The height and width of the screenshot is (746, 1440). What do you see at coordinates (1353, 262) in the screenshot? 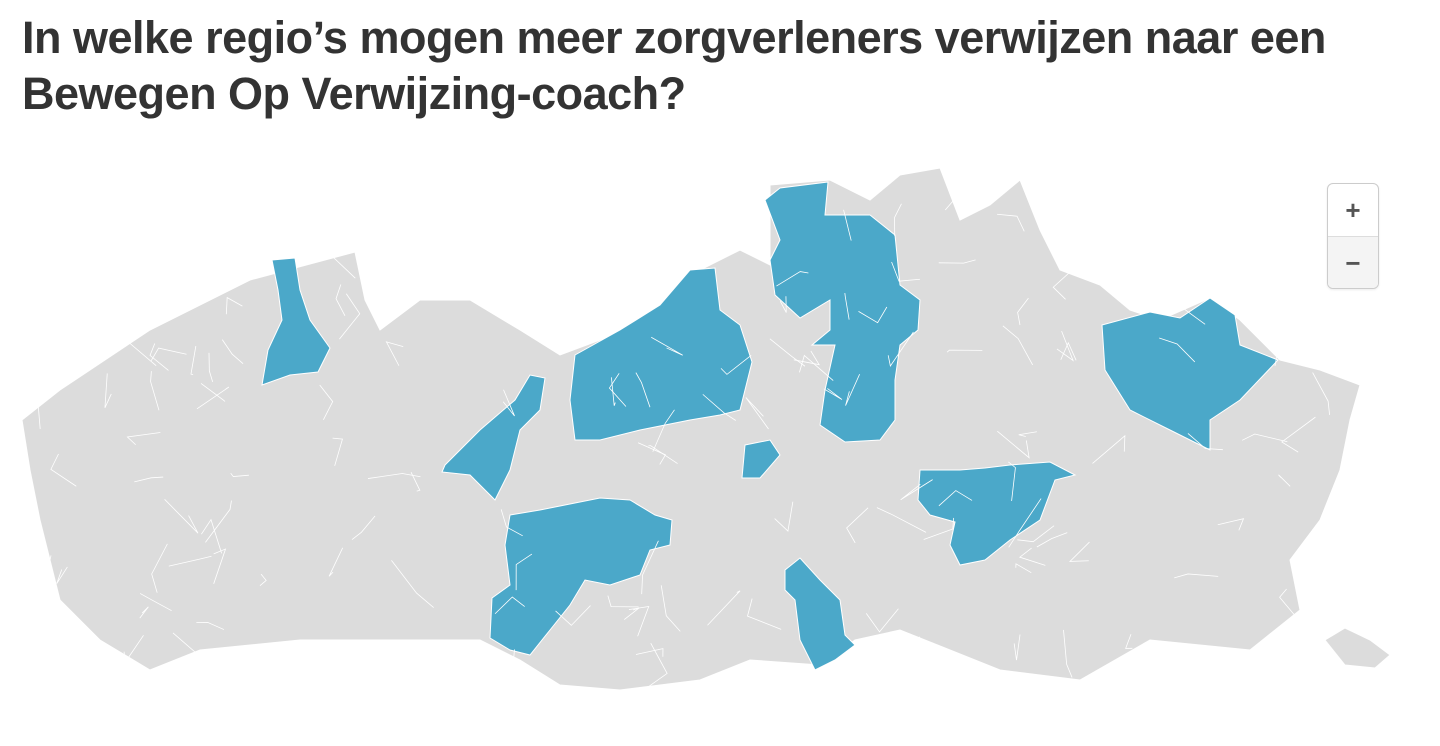
I see `zoom-out-button: −` at bounding box center [1353, 262].